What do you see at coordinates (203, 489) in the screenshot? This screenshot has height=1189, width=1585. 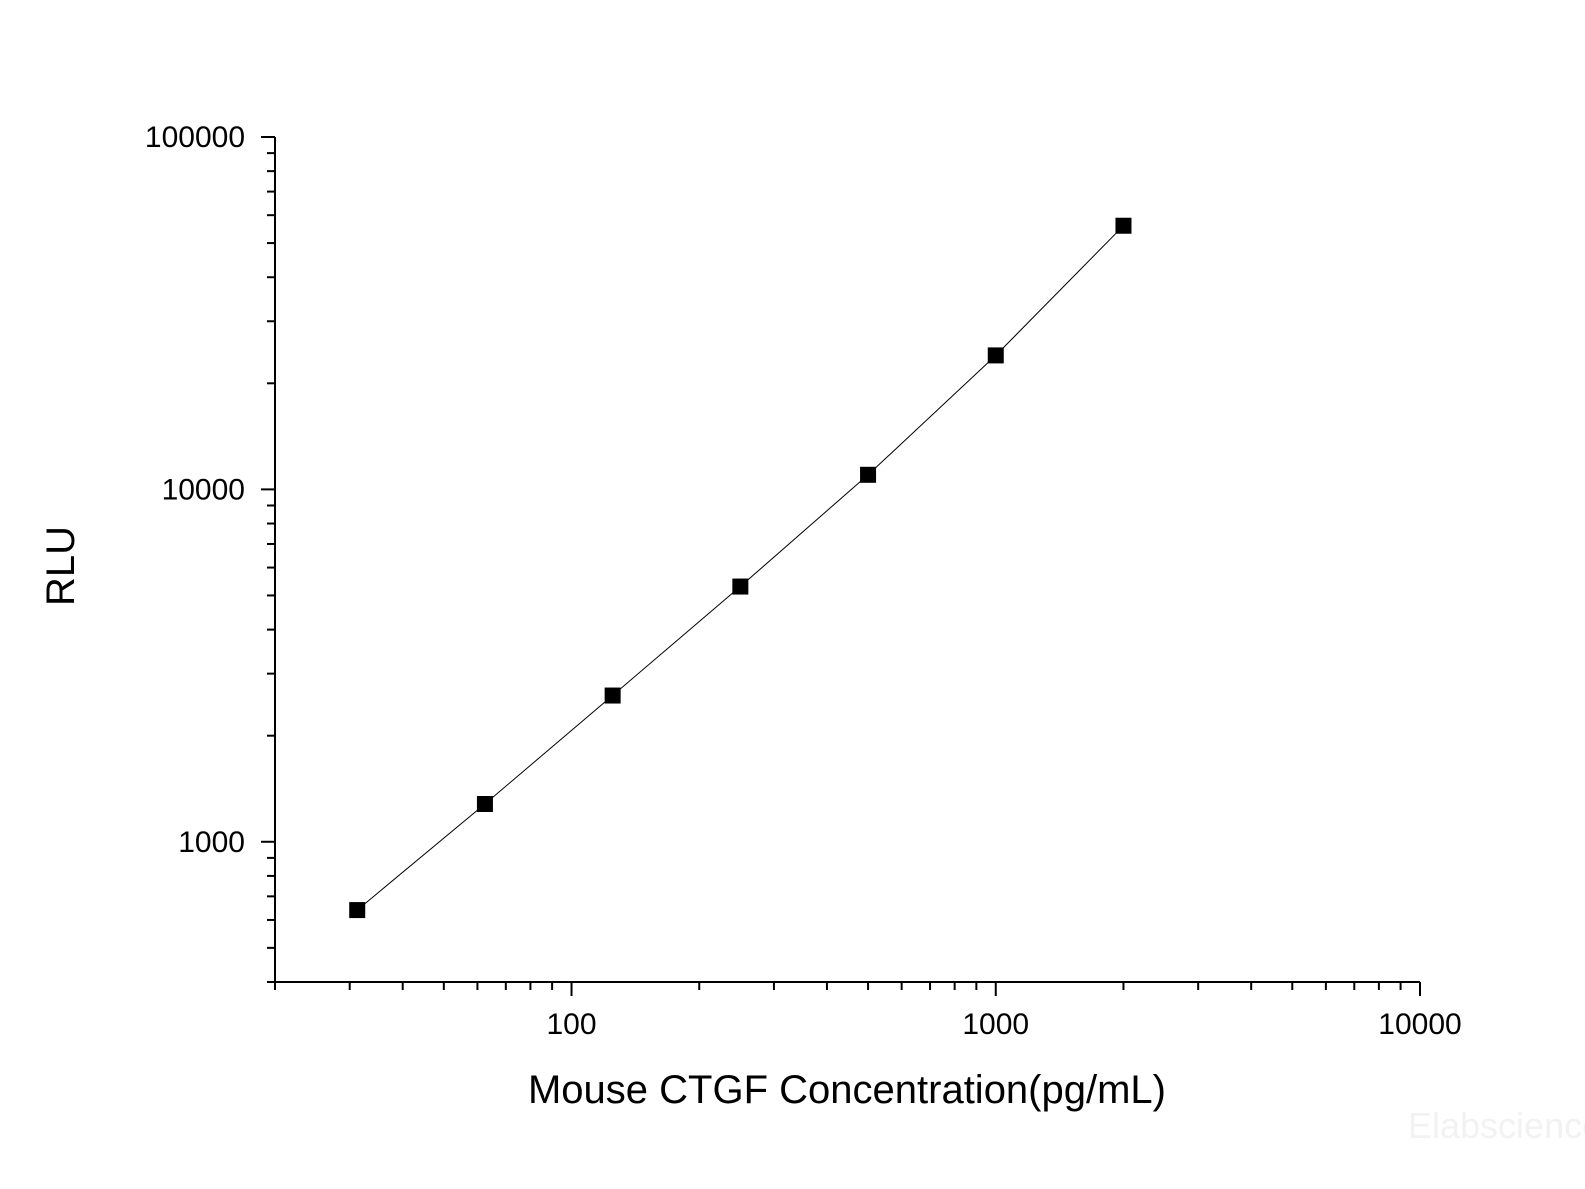 I see `y-tick-label: 10000` at bounding box center [203, 489].